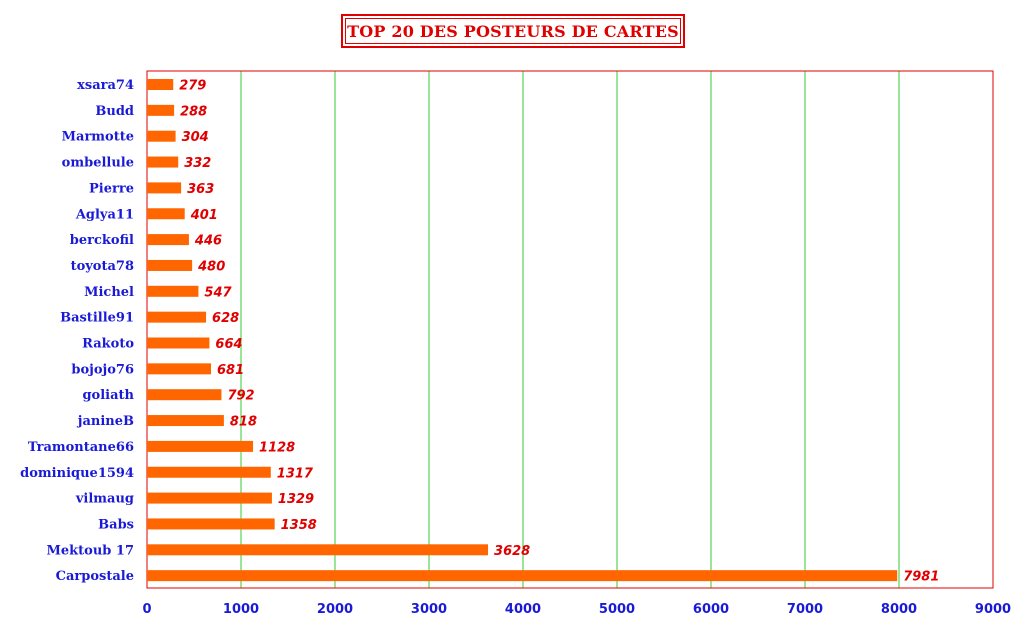  What do you see at coordinates (146, 609) in the screenshot?
I see `x-tick-label: 0` at bounding box center [146, 609].